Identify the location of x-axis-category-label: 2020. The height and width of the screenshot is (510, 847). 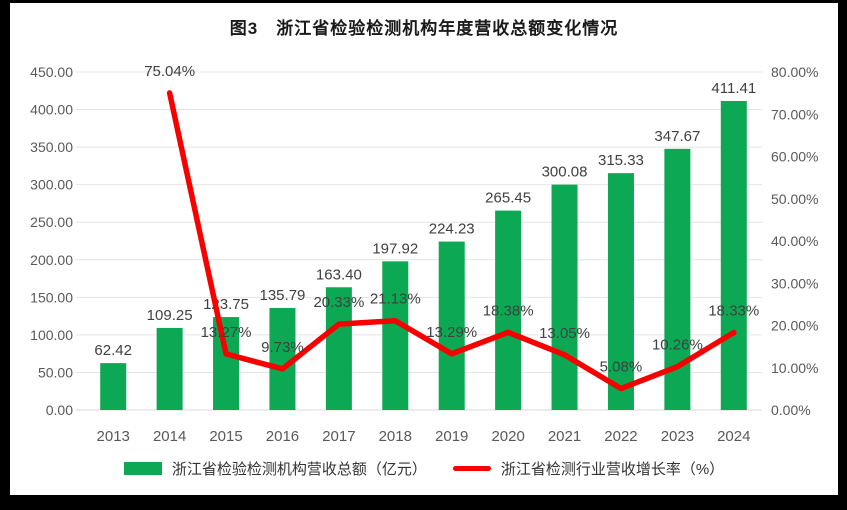
(507, 436).